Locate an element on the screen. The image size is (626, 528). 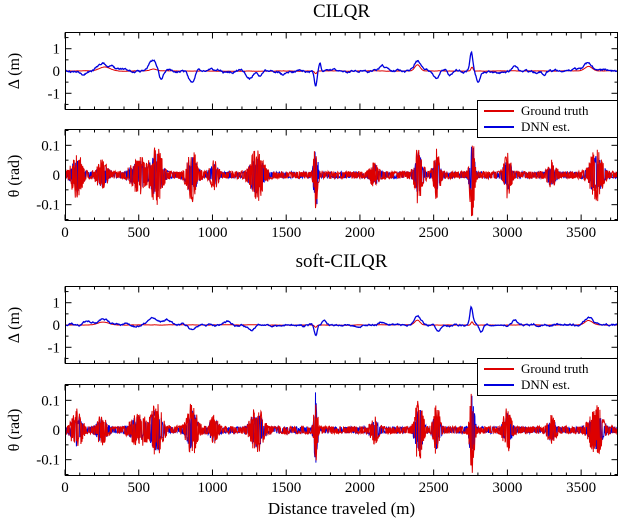
chart-title-soft-cilqr: soft-CILQR is located at coordinates (341, 261).